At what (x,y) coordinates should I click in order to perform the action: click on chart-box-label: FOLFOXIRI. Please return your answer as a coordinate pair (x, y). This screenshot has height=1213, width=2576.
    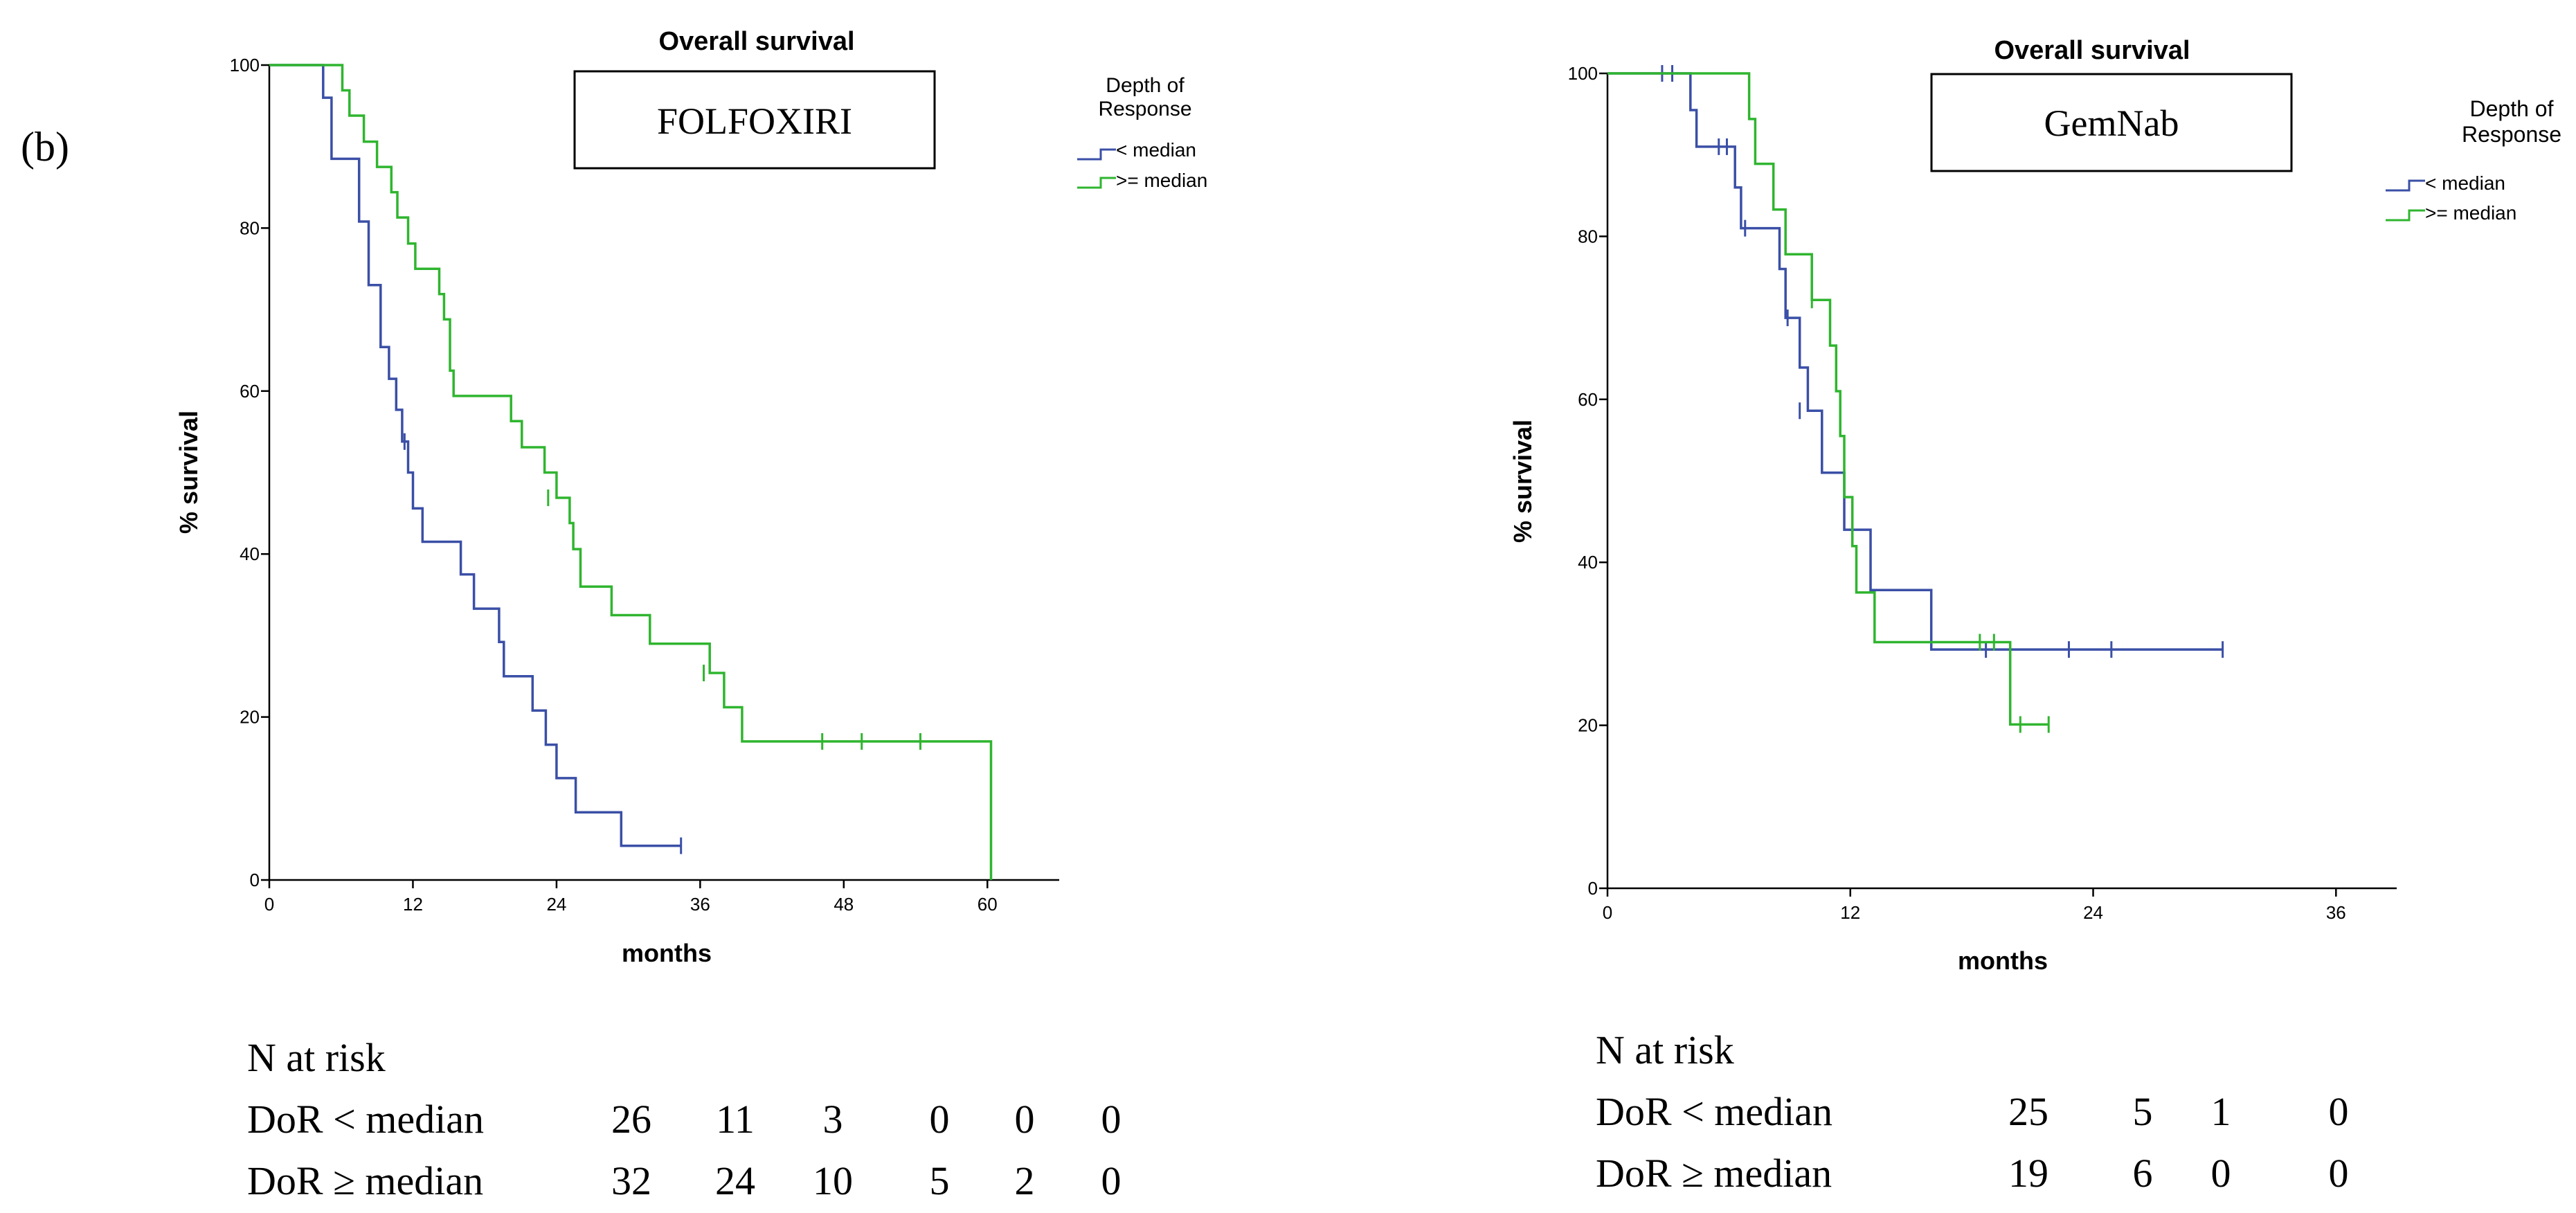
    Looking at the image, I should click on (755, 121).